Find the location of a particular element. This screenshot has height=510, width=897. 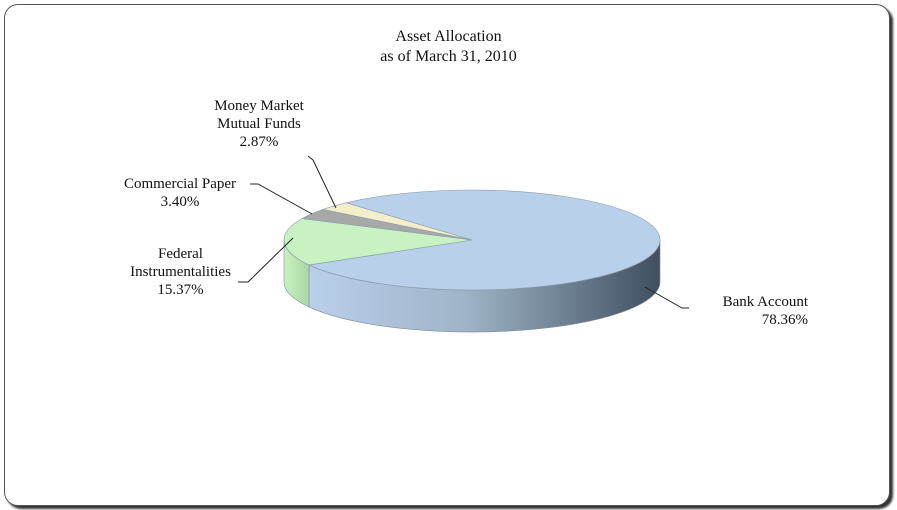

chart-title: Asset Allocation is located at coordinates (448, 36).